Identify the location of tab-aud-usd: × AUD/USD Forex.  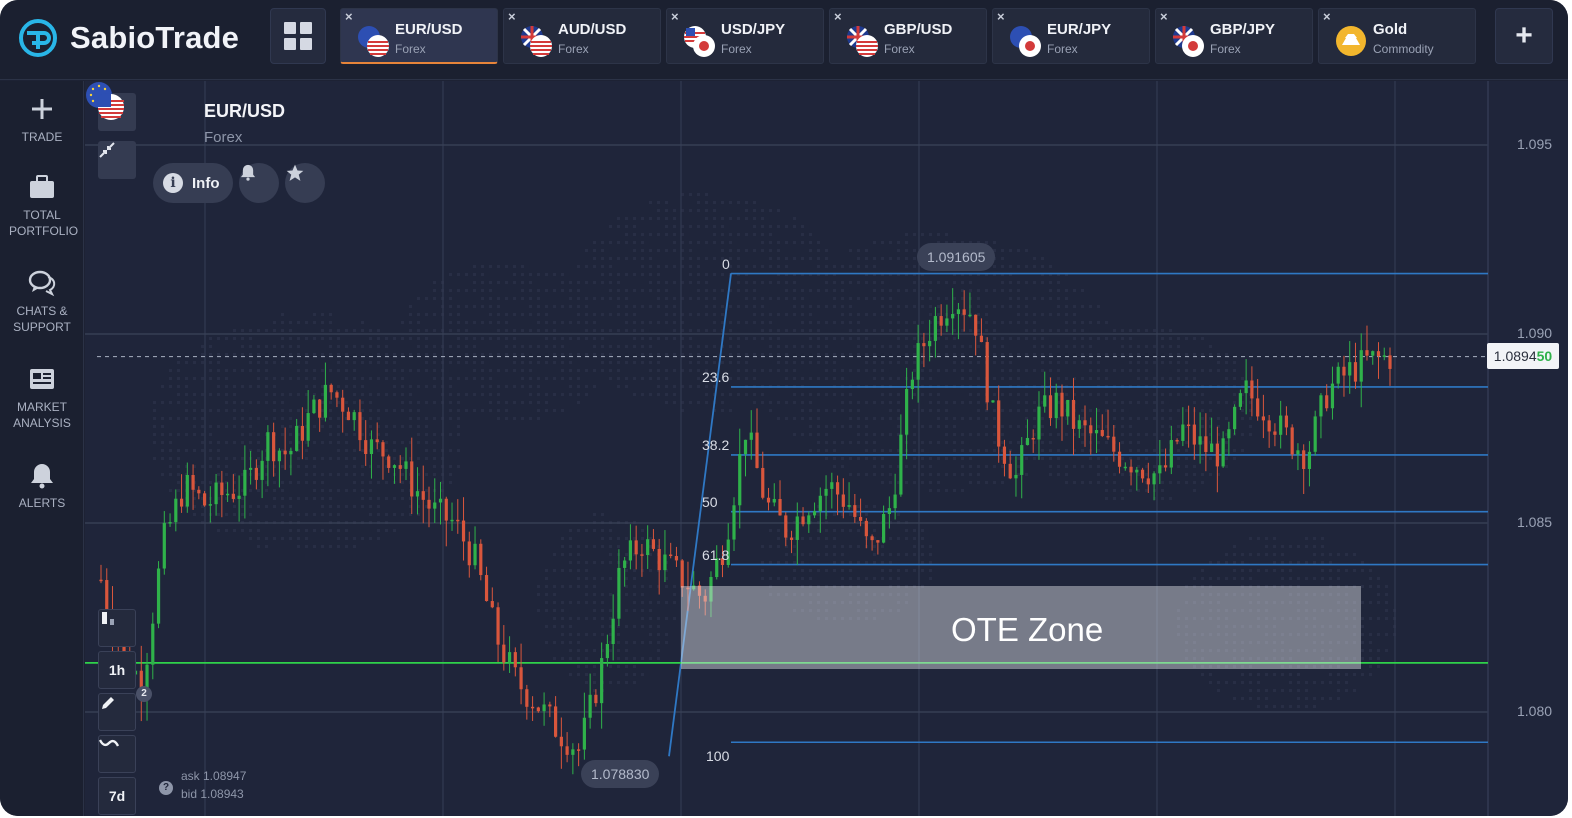
(582, 36).